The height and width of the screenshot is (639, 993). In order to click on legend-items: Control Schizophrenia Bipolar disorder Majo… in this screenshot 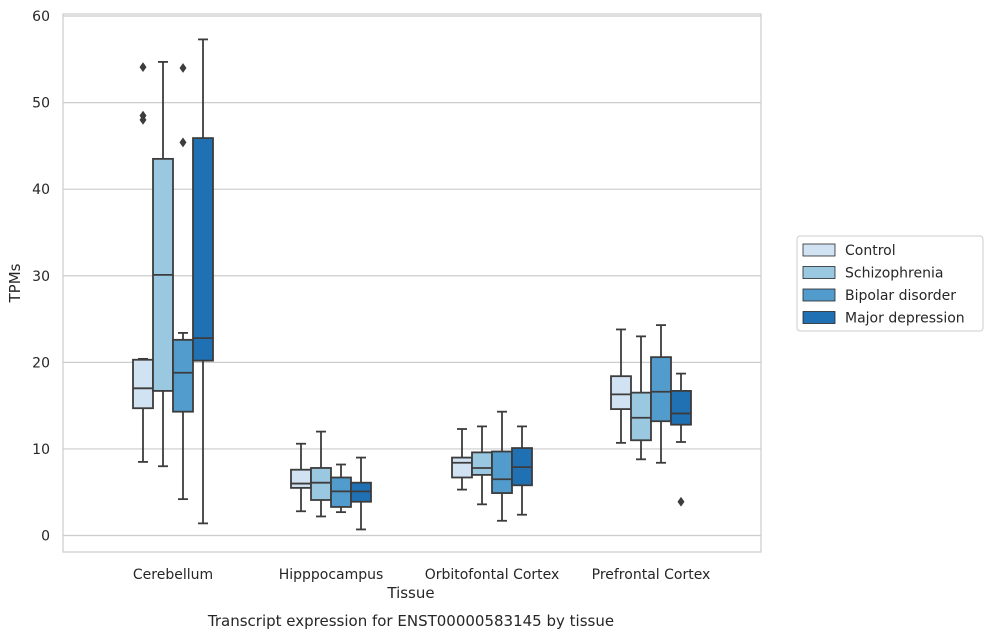, I will do `click(883, 285)`.